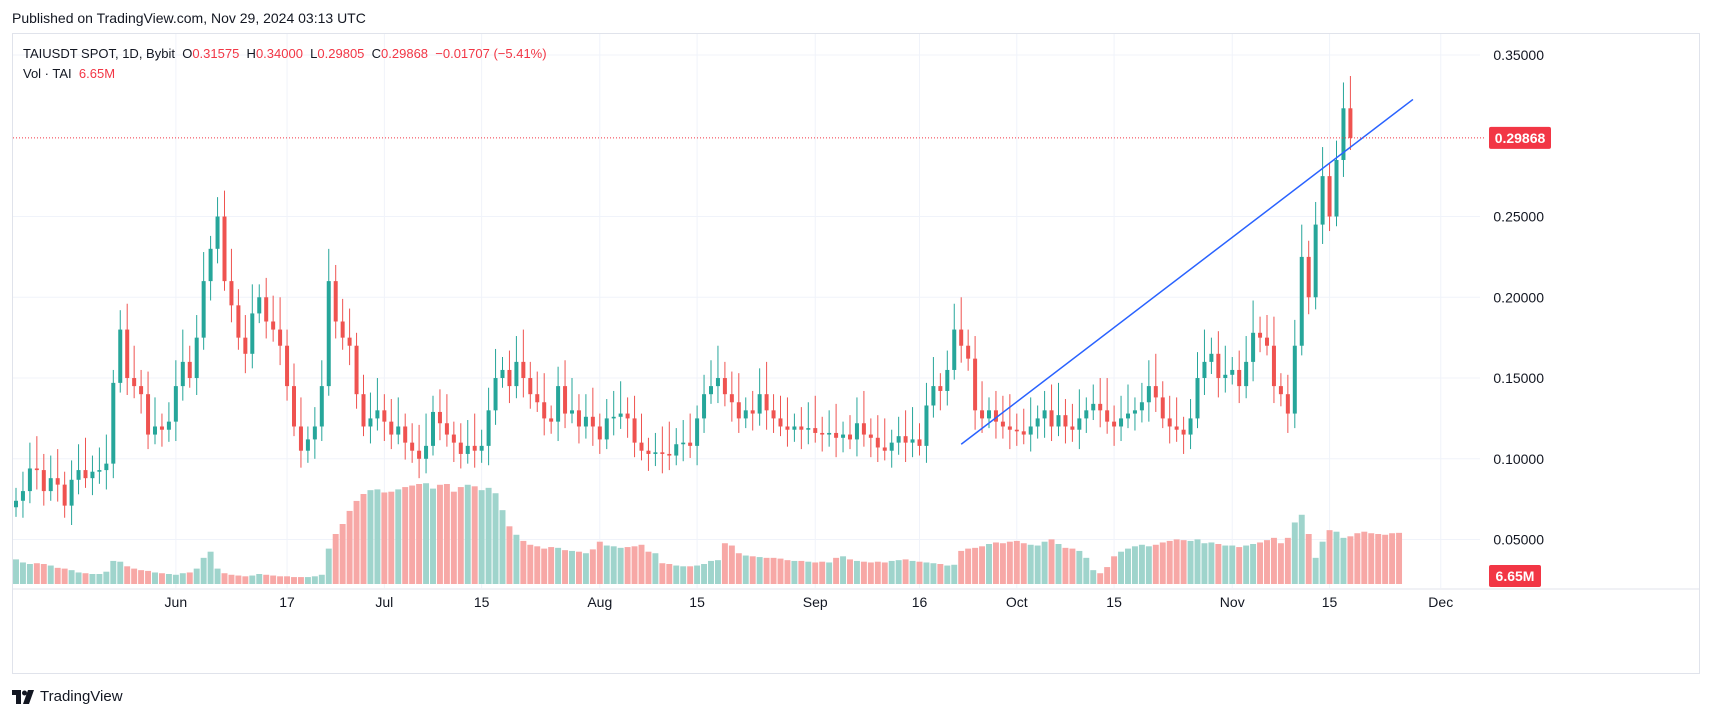 This screenshot has height=718, width=1714. I want to click on x-axis-label: 17, so click(287, 602).